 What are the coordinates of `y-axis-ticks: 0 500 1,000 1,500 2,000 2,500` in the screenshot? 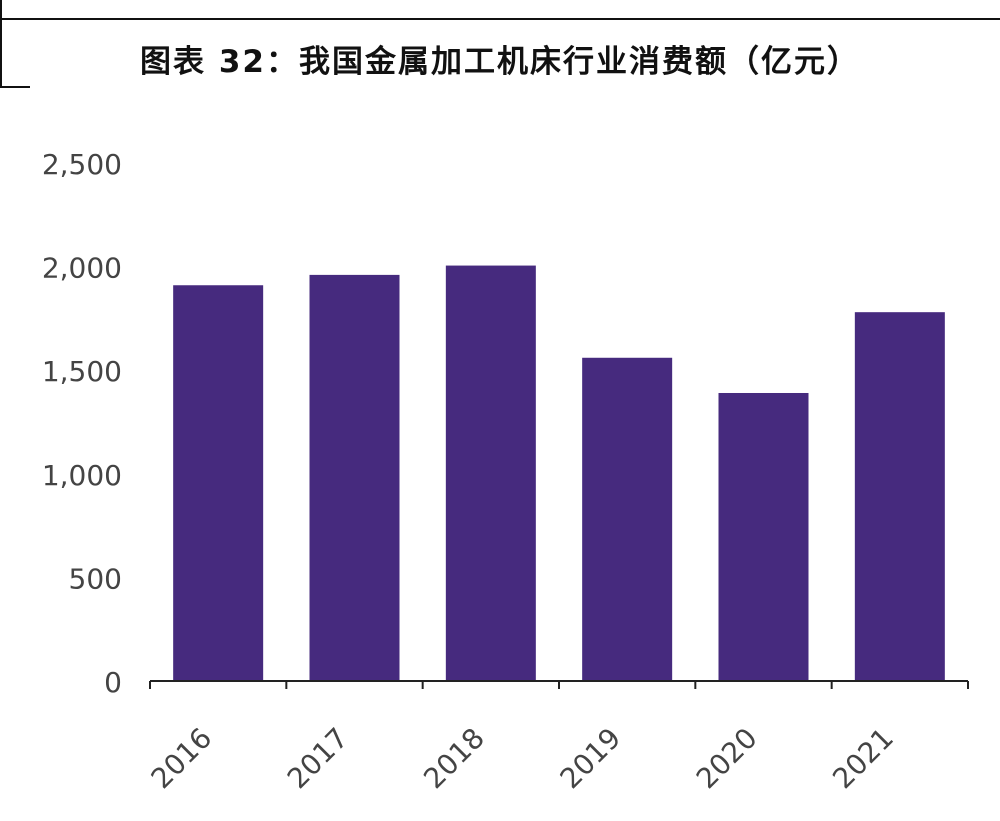 It's located at (82, 423).